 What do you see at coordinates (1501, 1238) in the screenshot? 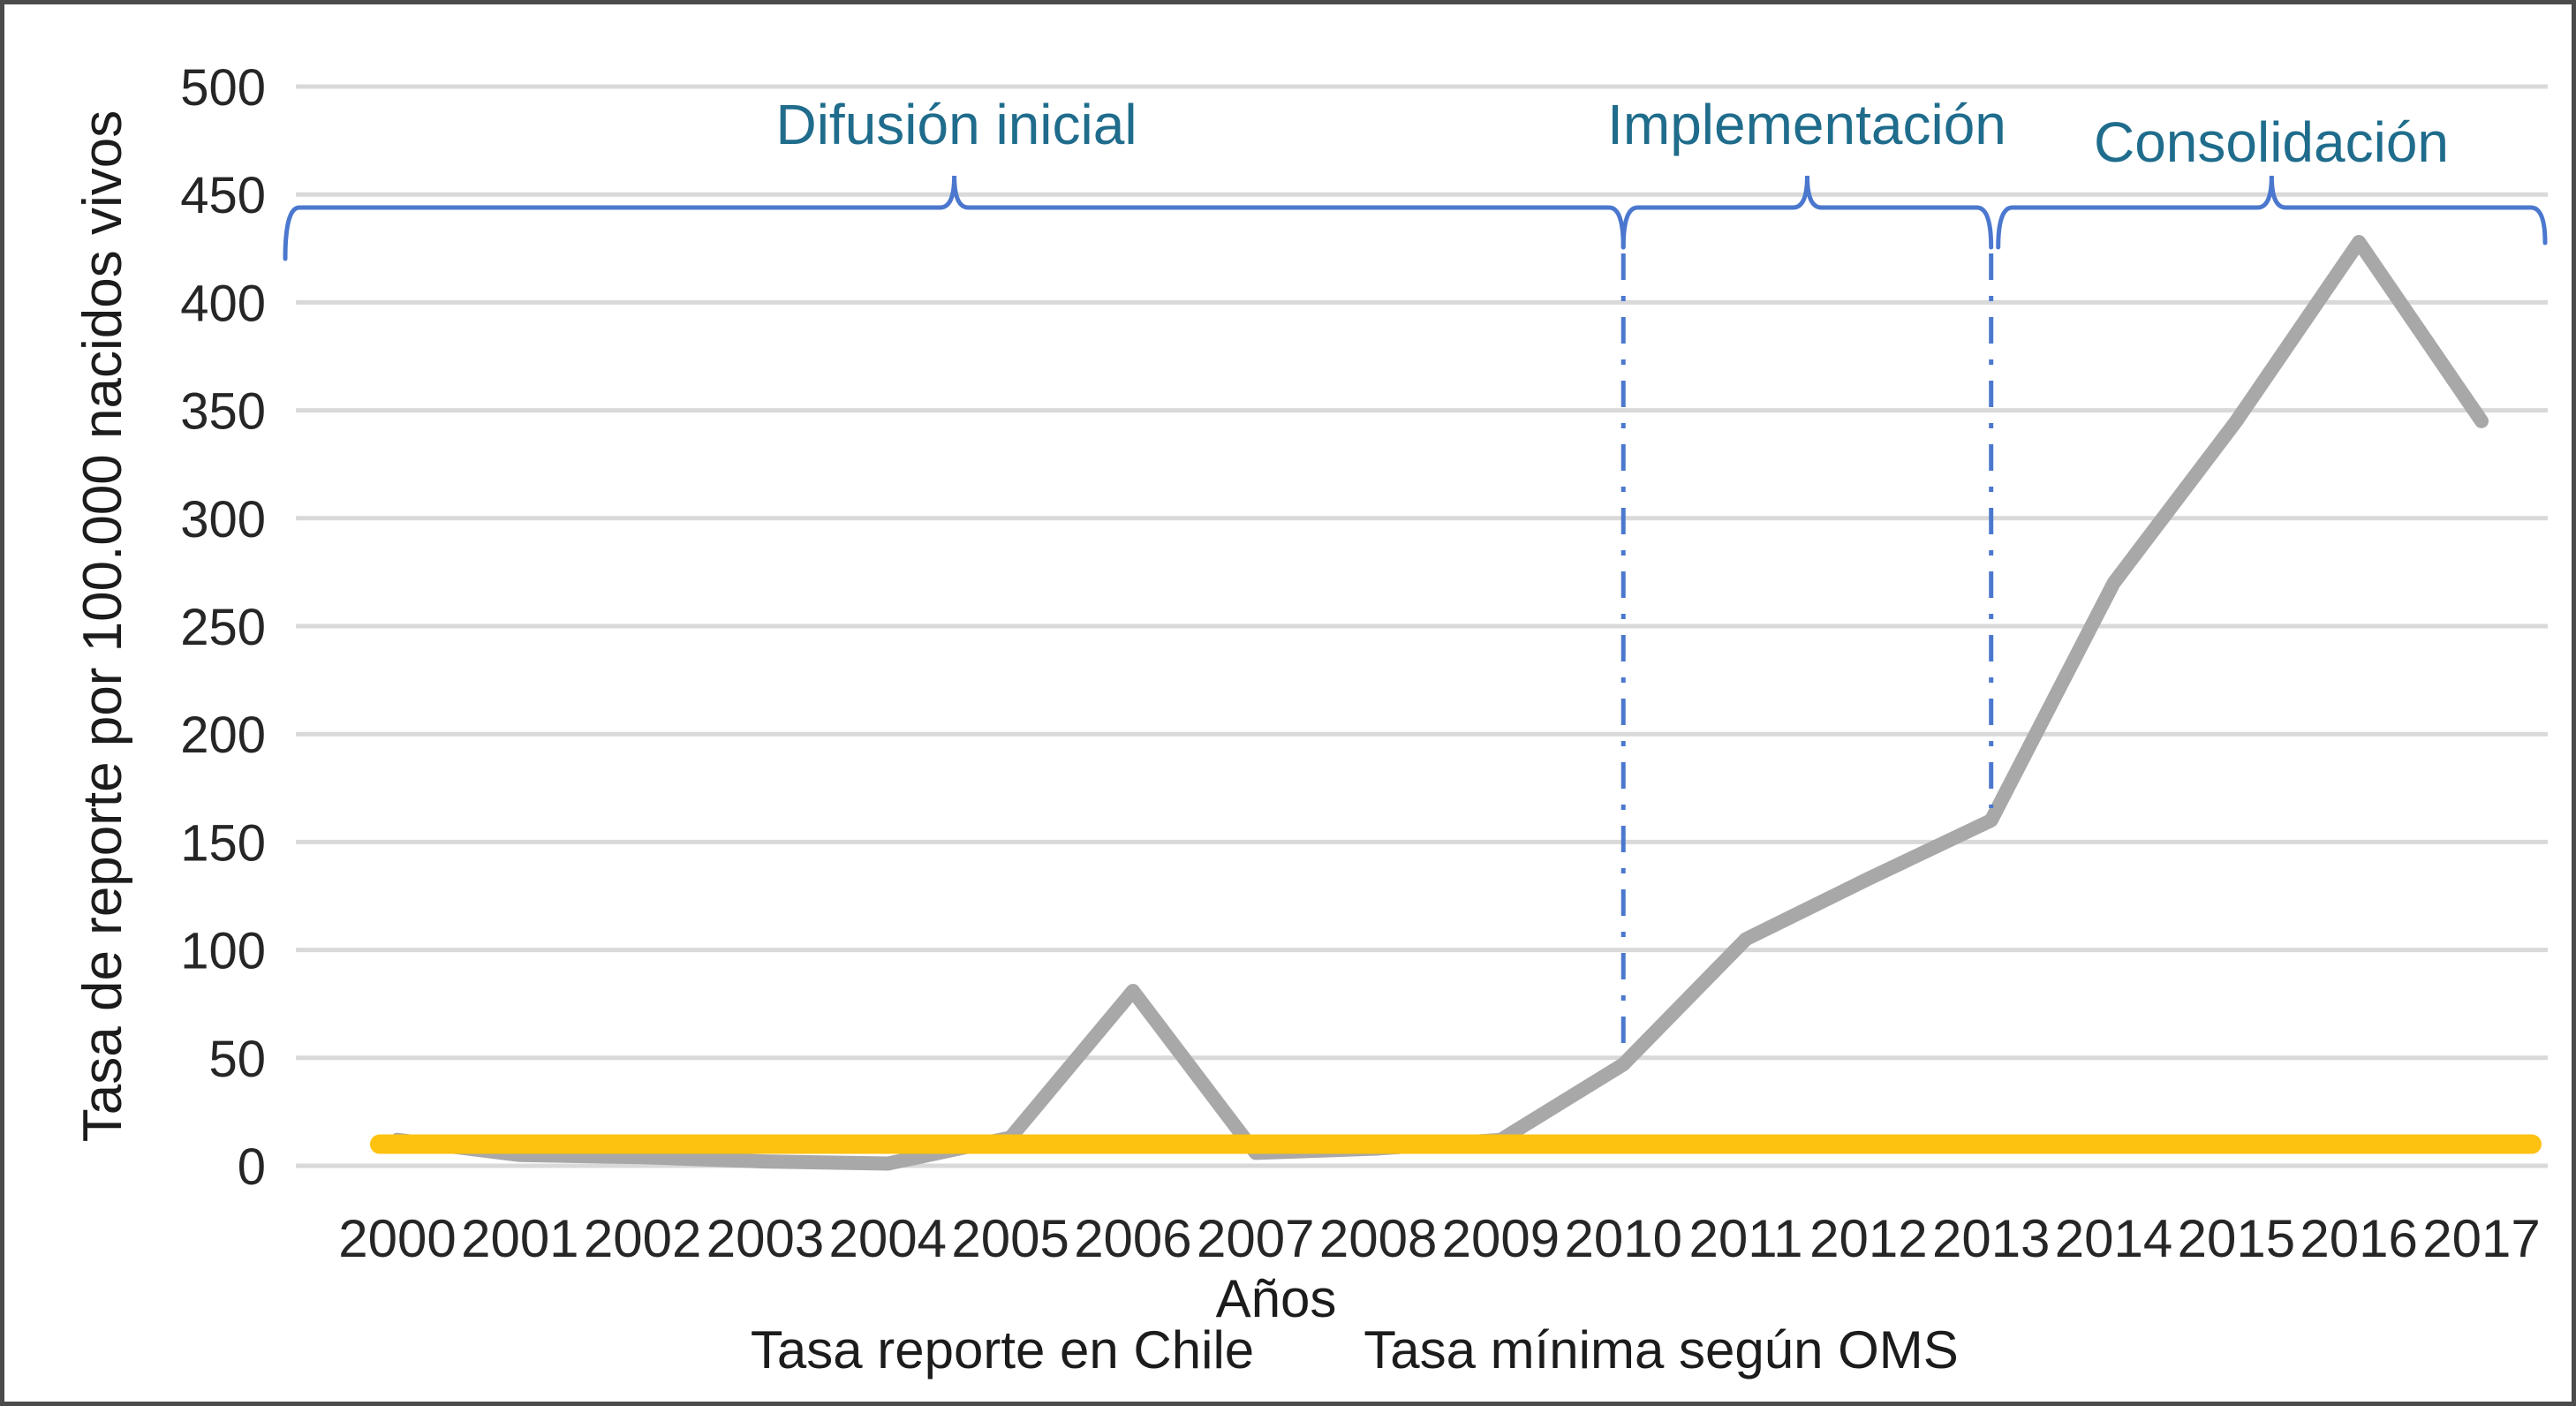
I see `x-tick-label-2009: 2009` at bounding box center [1501, 1238].